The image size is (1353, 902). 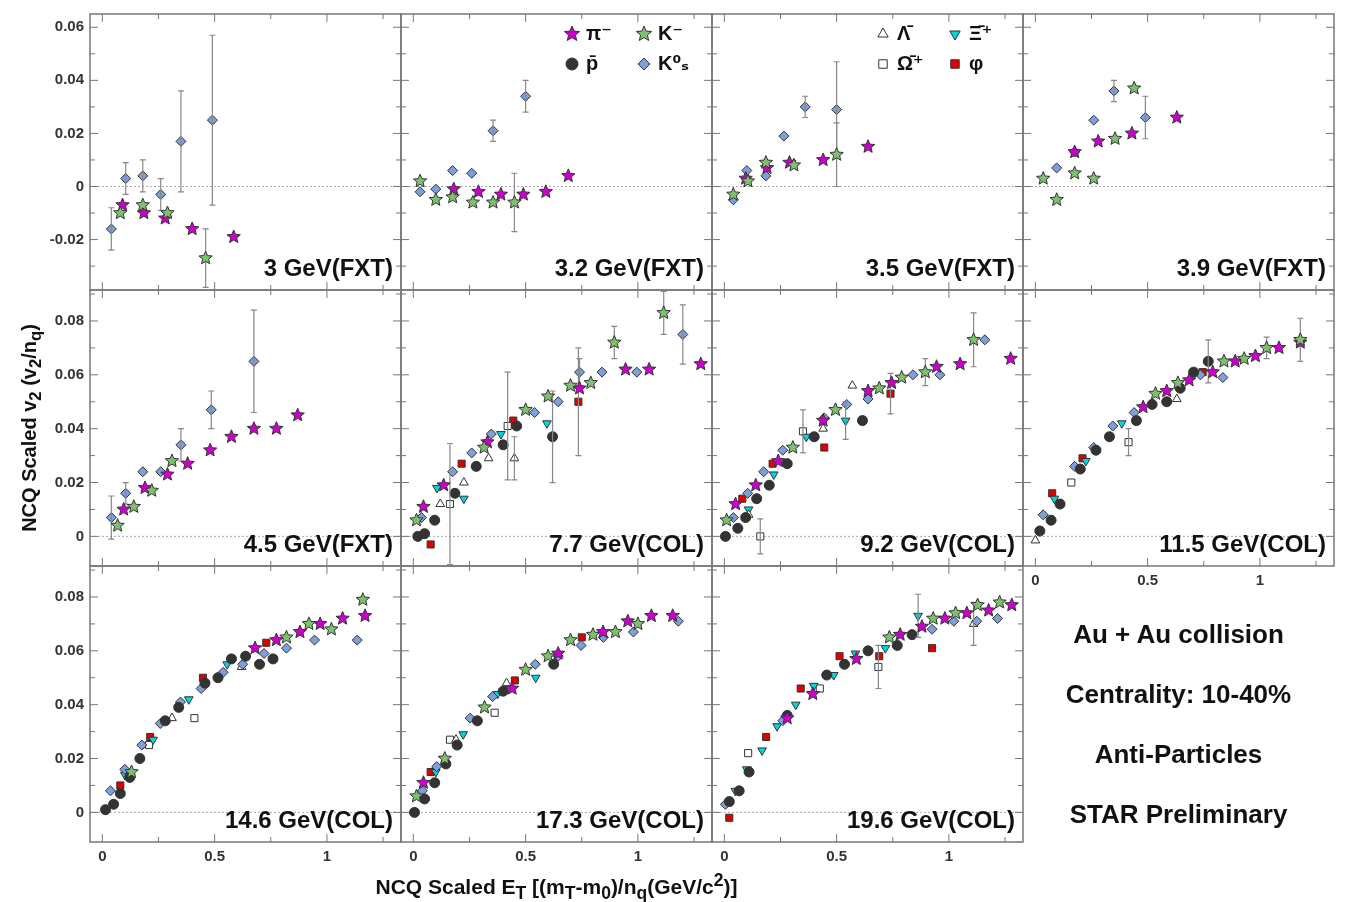 I want to click on annotation: 3.5 GeV(FXT), so click(x=940, y=267).